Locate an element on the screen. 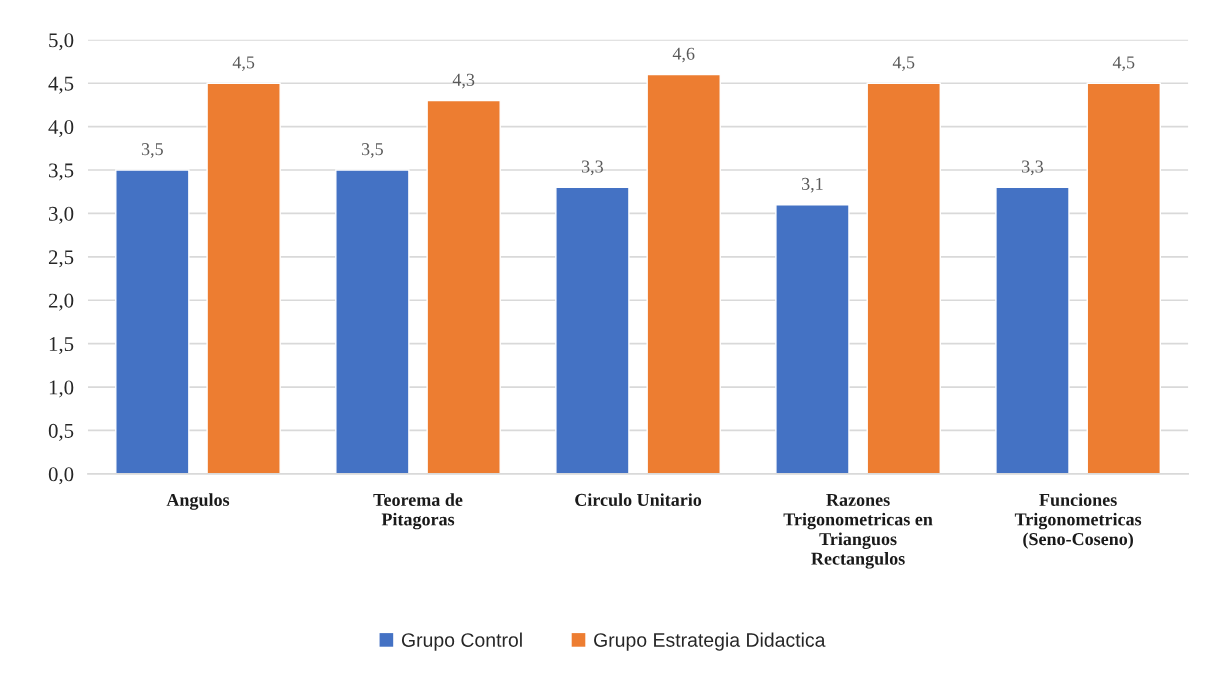 The image size is (1205, 675). data-label: 3,1 is located at coordinates (812, 185).